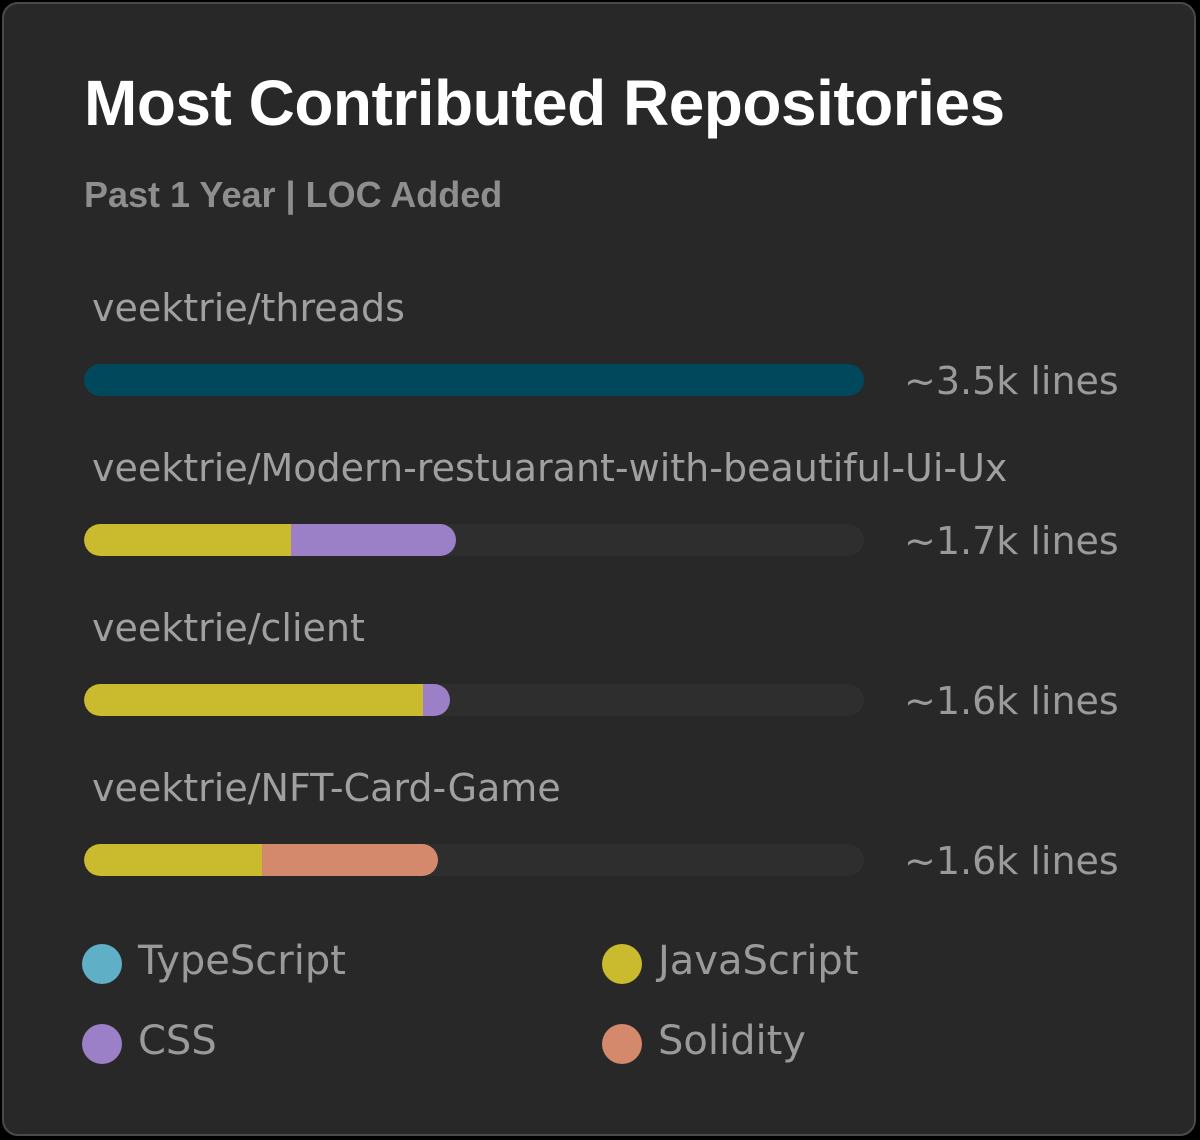 The image size is (1200, 1140). Describe the element at coordinates (293, 194) in the screenshot. I see `card-subtitle: Past 1 Year | LOC Added` at that location.